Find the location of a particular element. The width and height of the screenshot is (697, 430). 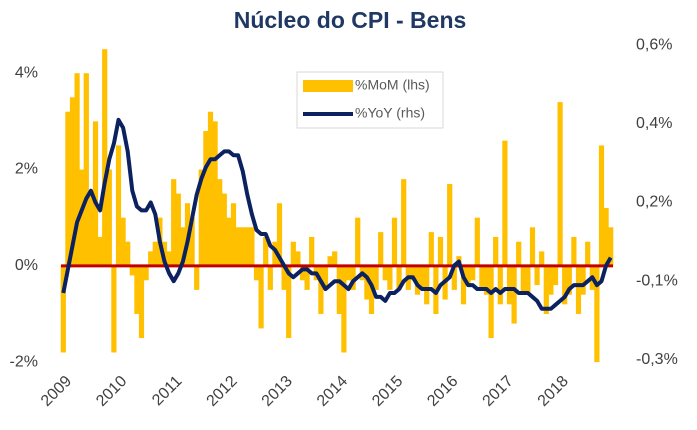

y2-tick-label: 0,2% is located at coordinates (654, 202).